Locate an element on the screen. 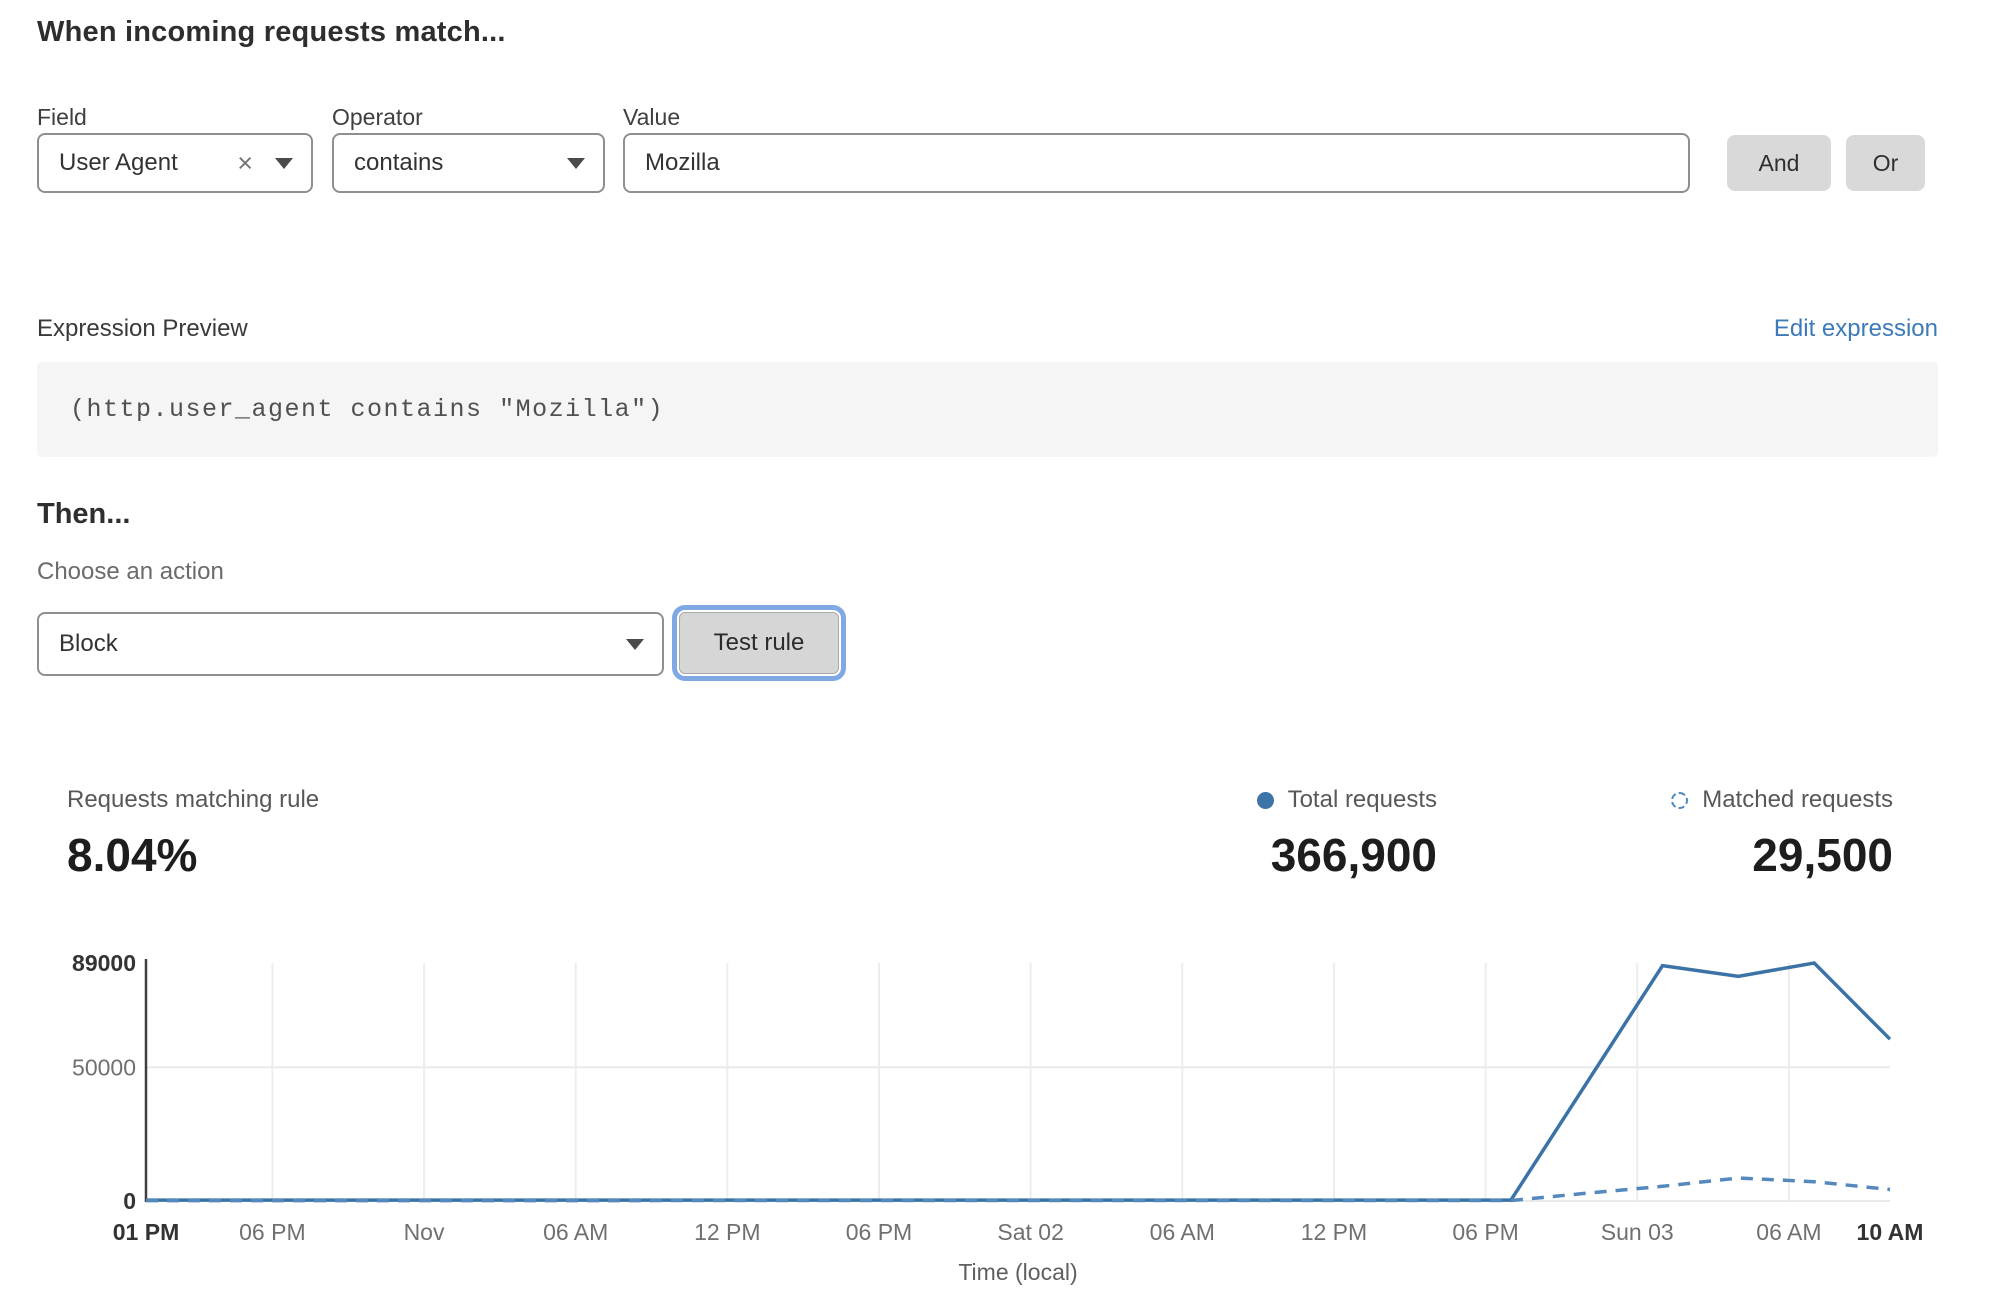 This screenshot has height=1295, width=1999. edit-expression-link: Edit expression is located at coordinates (1855, 328).